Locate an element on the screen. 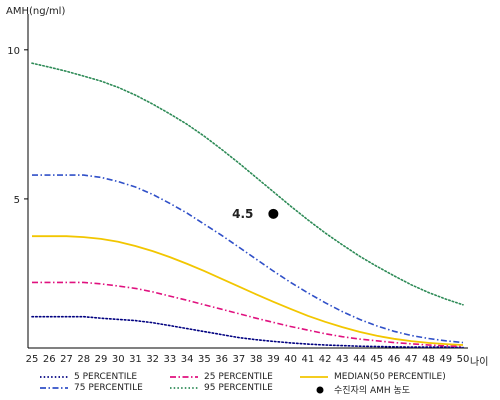  x-tick-label: 47 is located at coordinates (411, 359).